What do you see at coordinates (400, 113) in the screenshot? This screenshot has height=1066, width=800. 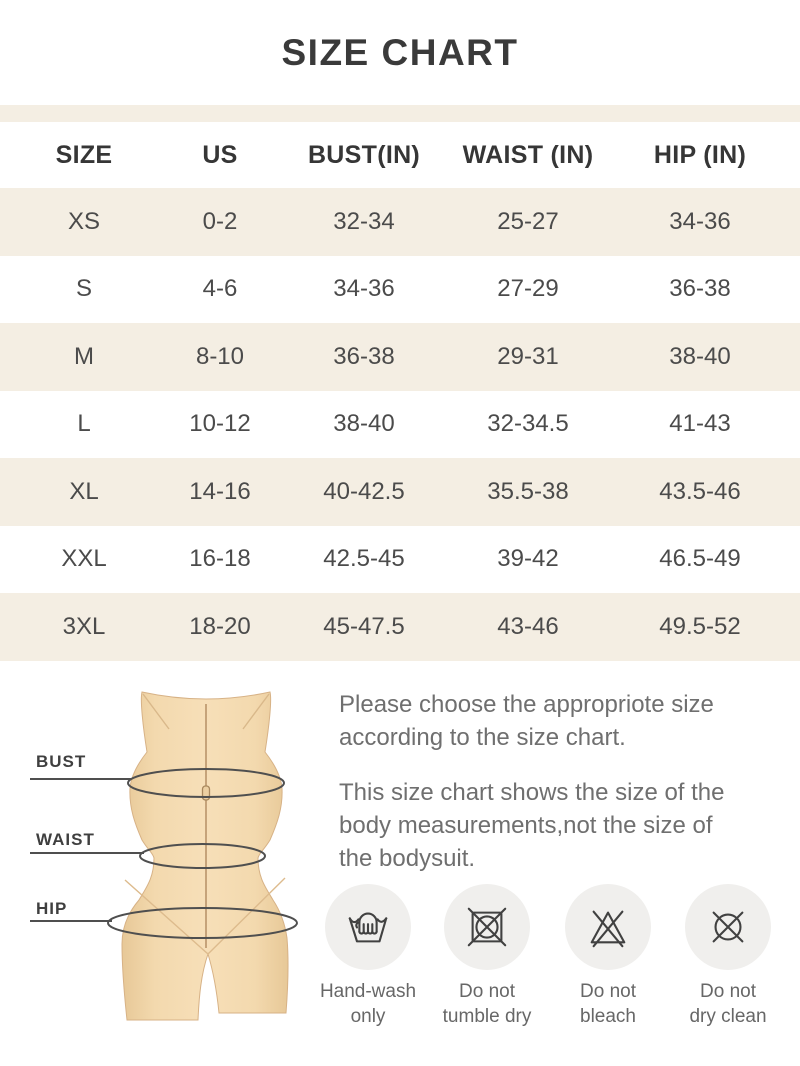 I see `decorative-band` at bounding box center [400, 113].